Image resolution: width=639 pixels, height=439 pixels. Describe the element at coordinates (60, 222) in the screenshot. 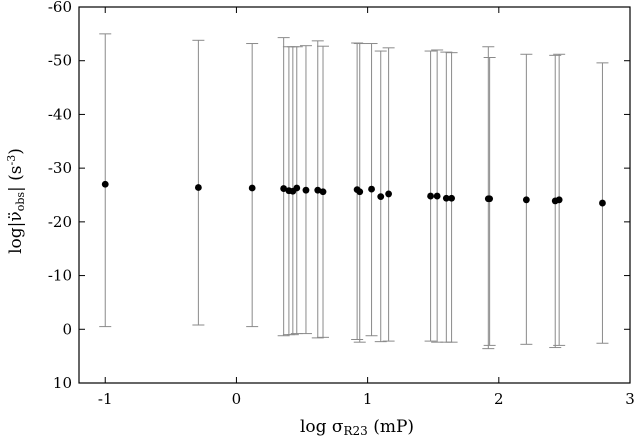

I see `y-tick-label: -20` at that location.